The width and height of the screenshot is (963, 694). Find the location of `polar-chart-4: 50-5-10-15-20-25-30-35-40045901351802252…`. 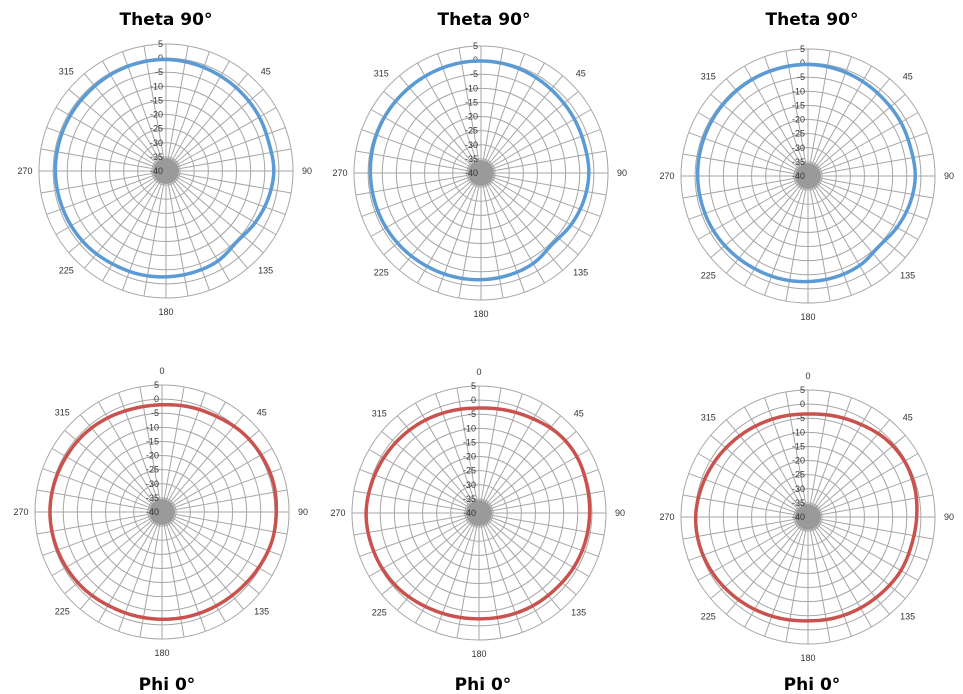

polar-chart-4: 50-5-10-15-20-25-30-35-40045901351802252… is located at coordinates (160, 512).